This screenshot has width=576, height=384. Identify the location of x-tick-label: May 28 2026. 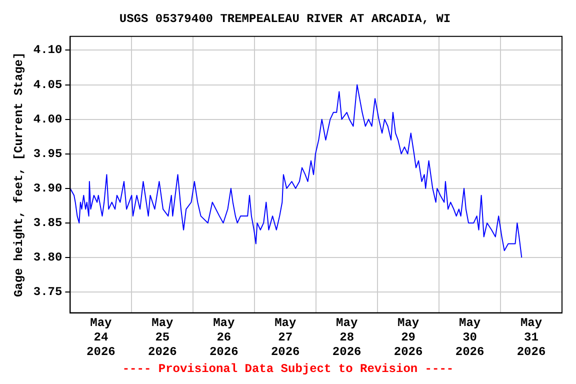
(347, 337).